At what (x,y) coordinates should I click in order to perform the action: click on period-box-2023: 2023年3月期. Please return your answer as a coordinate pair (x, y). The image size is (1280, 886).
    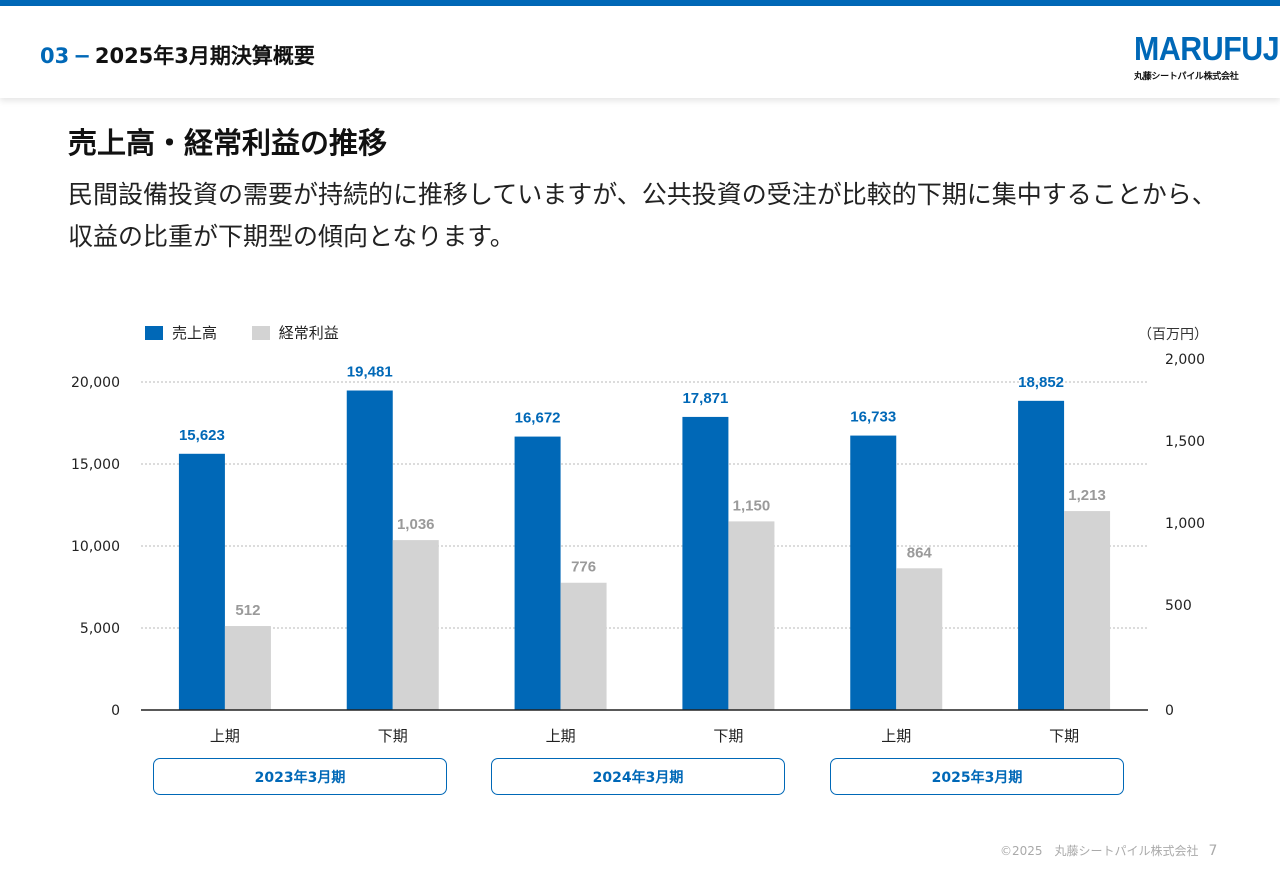
    Looking at the image, I should click on (300, 776).